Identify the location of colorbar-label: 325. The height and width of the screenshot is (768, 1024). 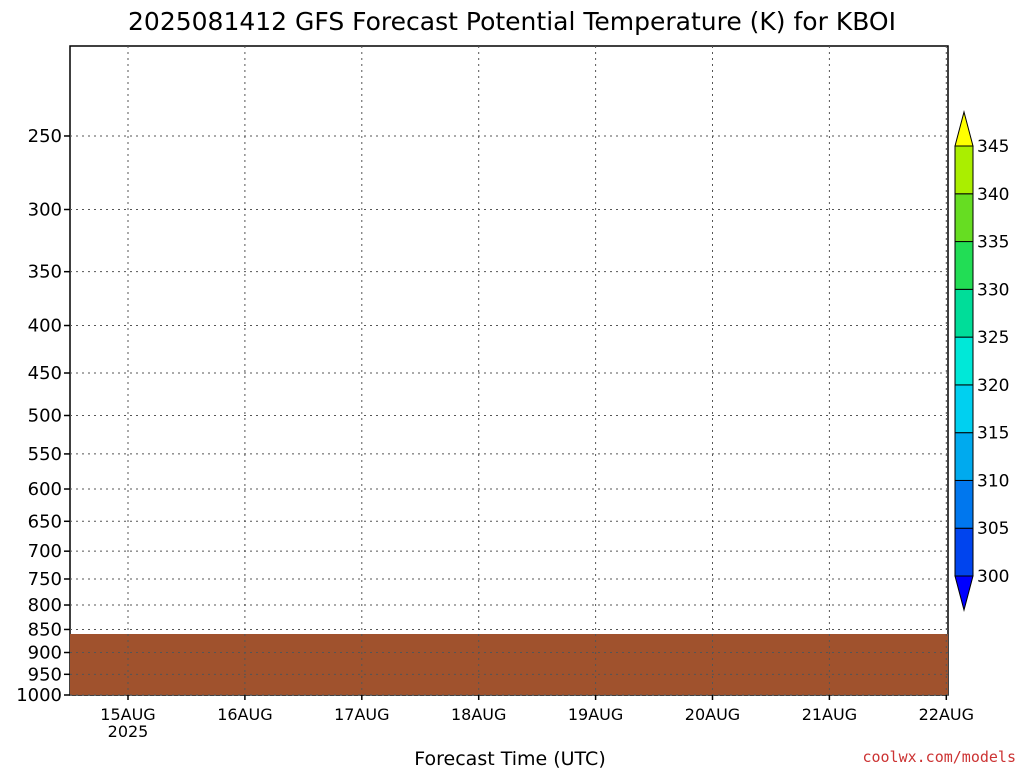
(993, 338).